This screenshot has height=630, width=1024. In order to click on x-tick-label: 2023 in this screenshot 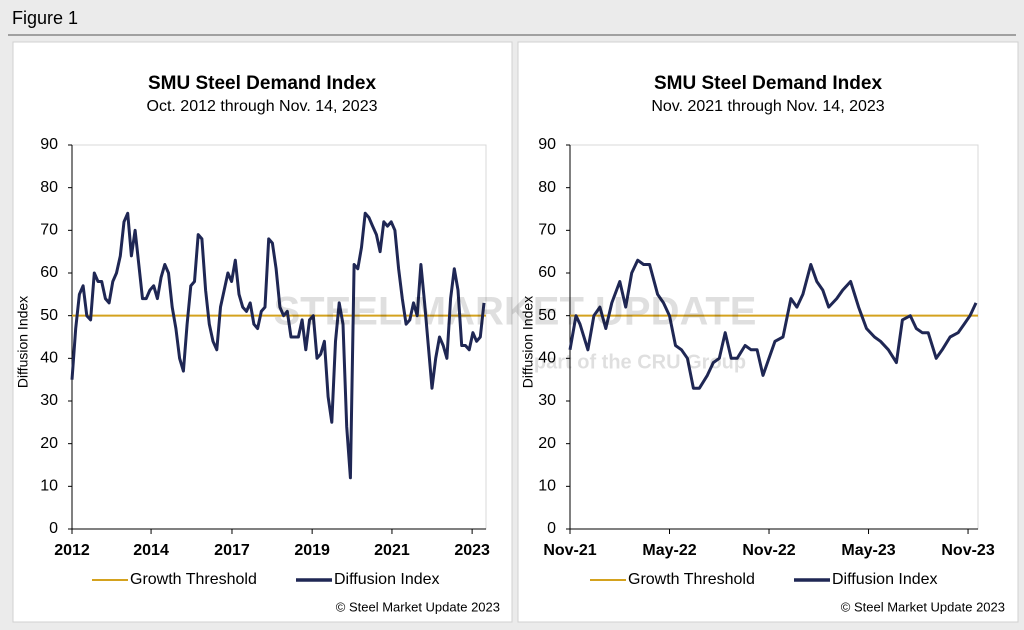, I will do `click(472, 550)`.